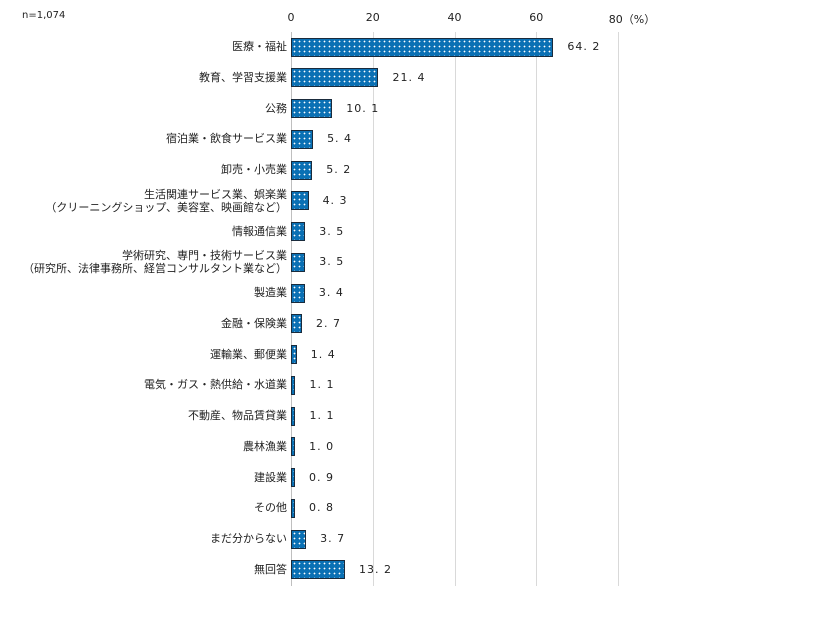 The height and width of the screenshot is (617, 813). Describe the element at coordinates (409, 77) in the screenshot. I see `value-label: 21. 4` at that location.